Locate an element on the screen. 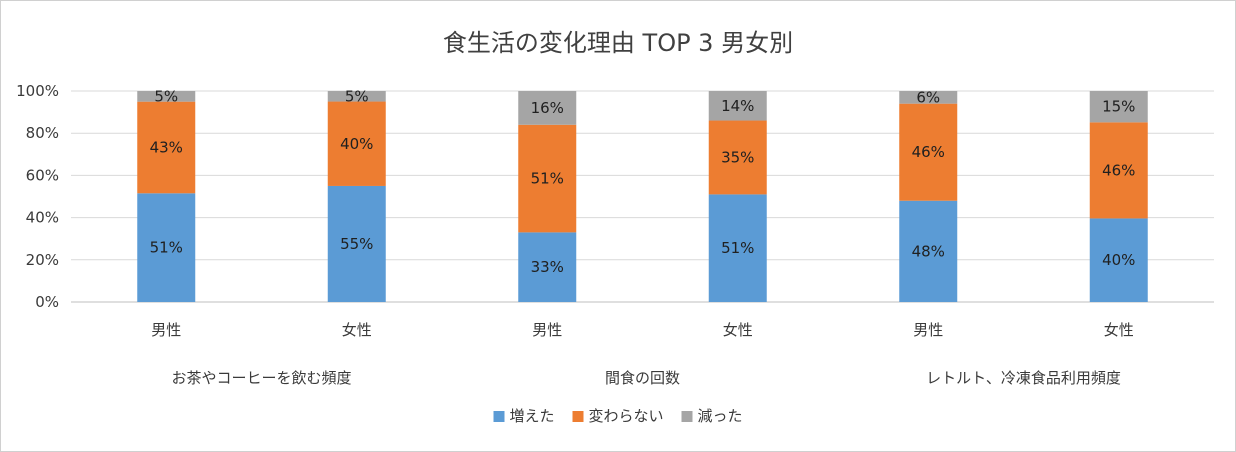 This screenshot has width=1236, height=452. legend-label: 減った is located at coordinates (720, 416).